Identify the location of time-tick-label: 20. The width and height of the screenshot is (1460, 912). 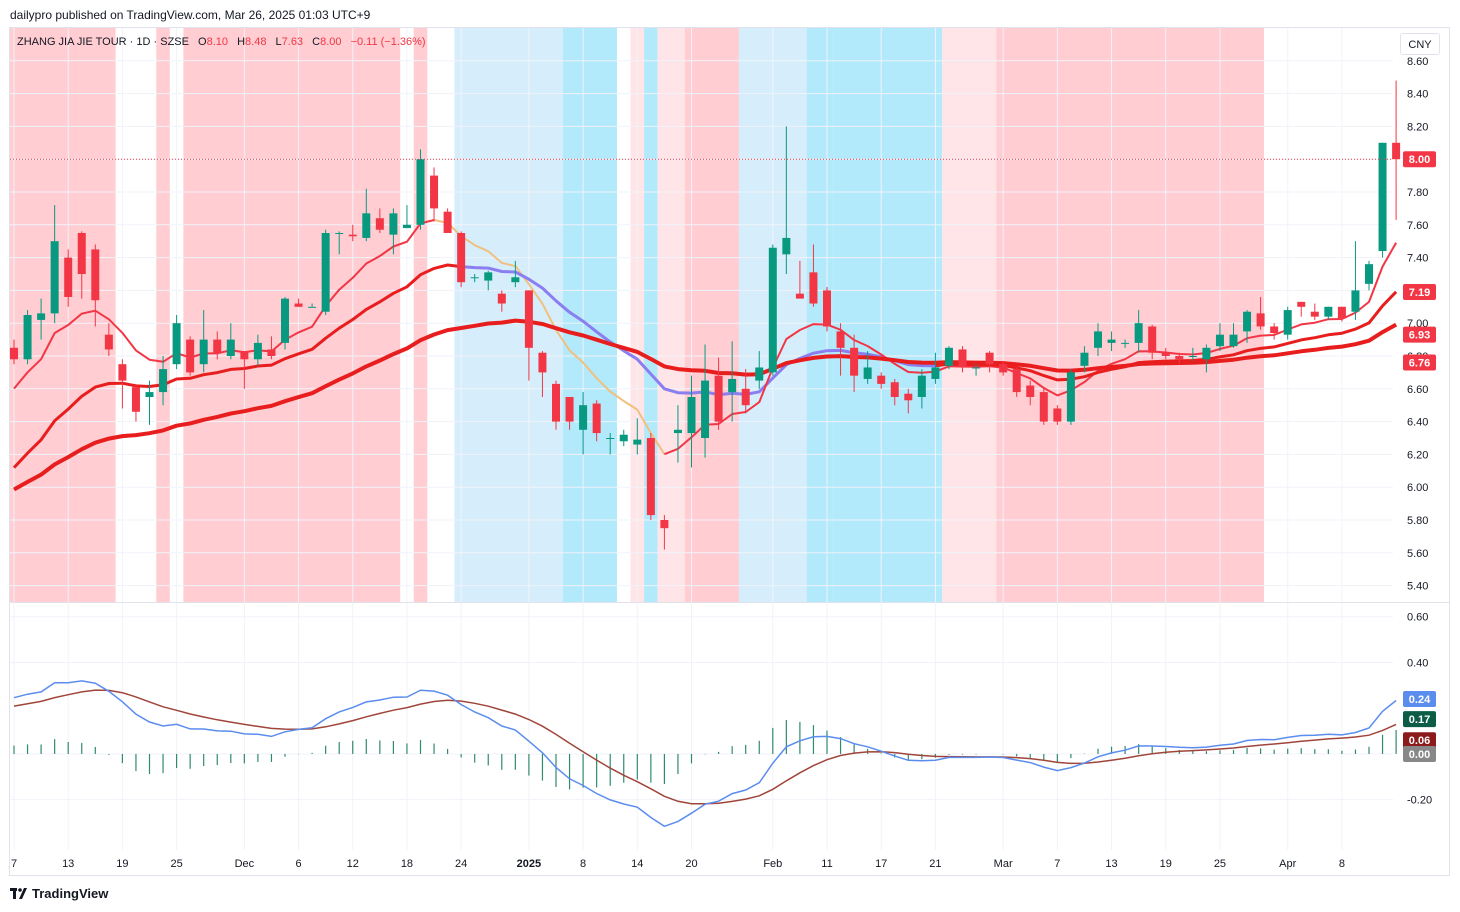
(691, 864).